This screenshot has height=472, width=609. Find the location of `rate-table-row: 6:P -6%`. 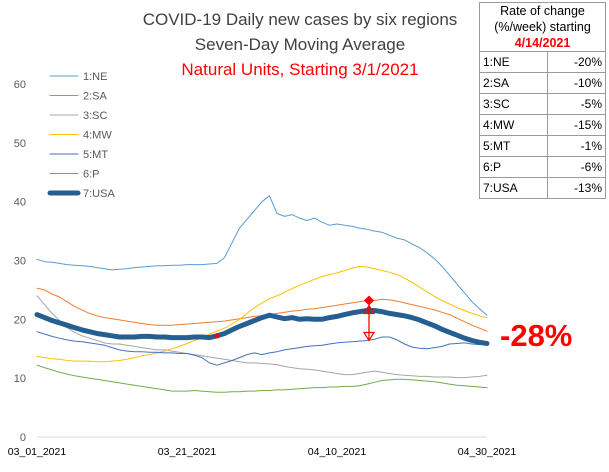

rate-table-row: 6:P -6% is located at coordinates (542, 167).